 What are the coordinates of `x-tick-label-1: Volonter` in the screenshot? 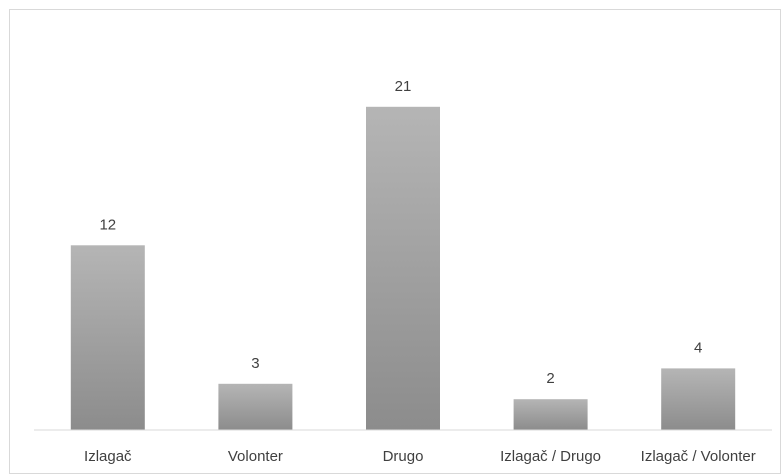 It's located at (255, 456).